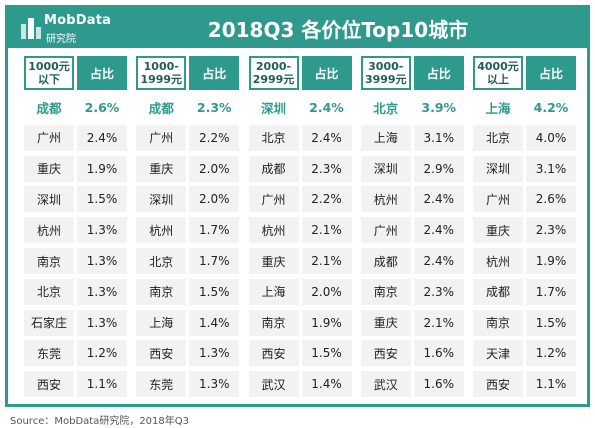 The image size is (595, 428). What do you see at coordinates (102, 353) in the screenshot?
I see `share-value-cell: 1.2%` at bounding box center [102, 353].